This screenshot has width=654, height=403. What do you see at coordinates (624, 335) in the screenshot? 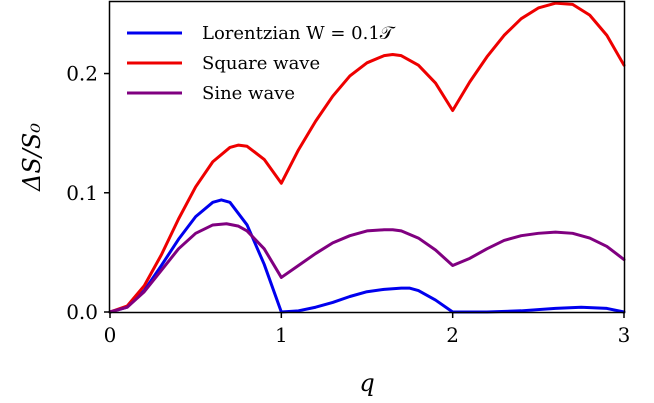
I see `x-tick-label: 3` at bounding box center [624, 335].